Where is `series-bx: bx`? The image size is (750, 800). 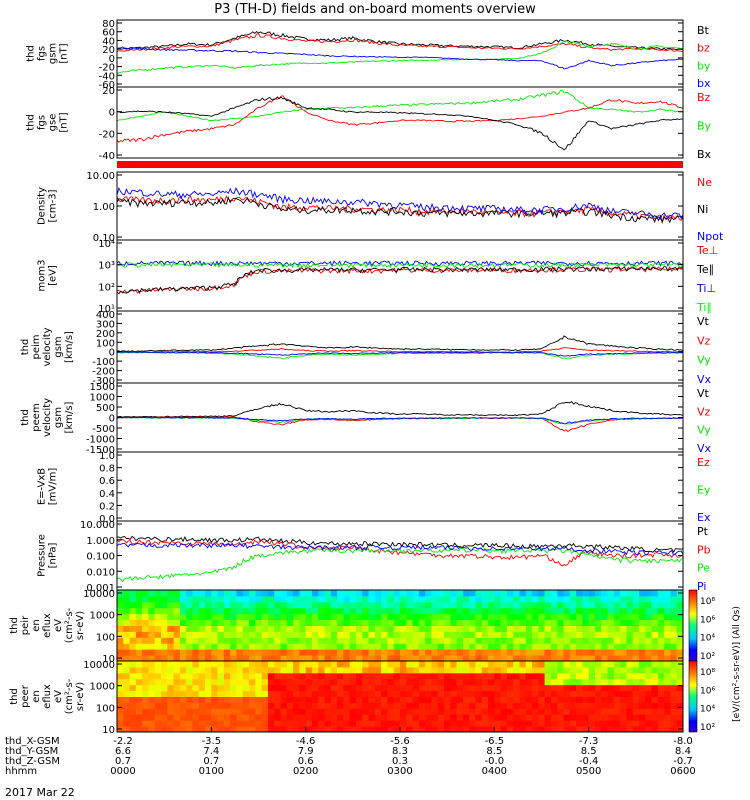 series-bx: bx is located at coordinates (414, 68).